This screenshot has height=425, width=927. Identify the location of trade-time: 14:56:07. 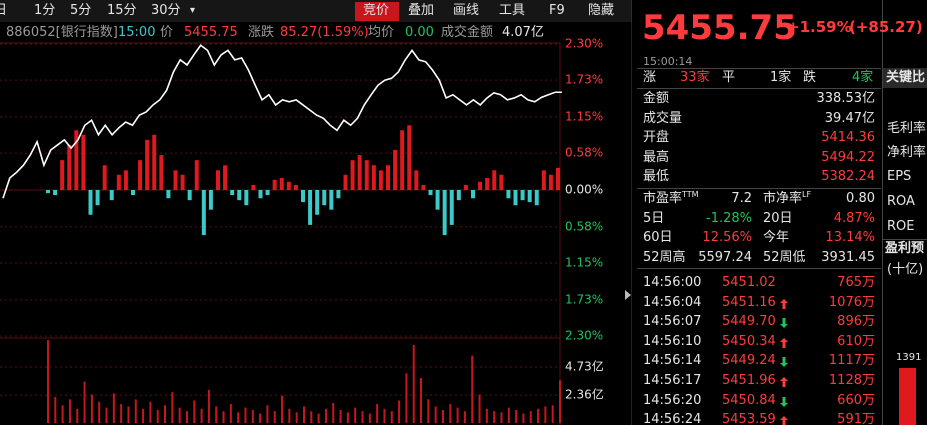
(672, 322).